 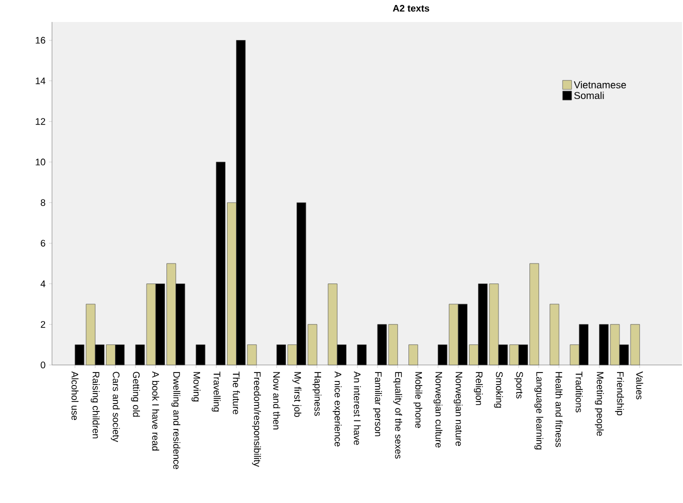 What do you see at coordinates (478, 389) in the screenshot?
I see `x-tick-label: Religion` at bounding box center [478, 389].